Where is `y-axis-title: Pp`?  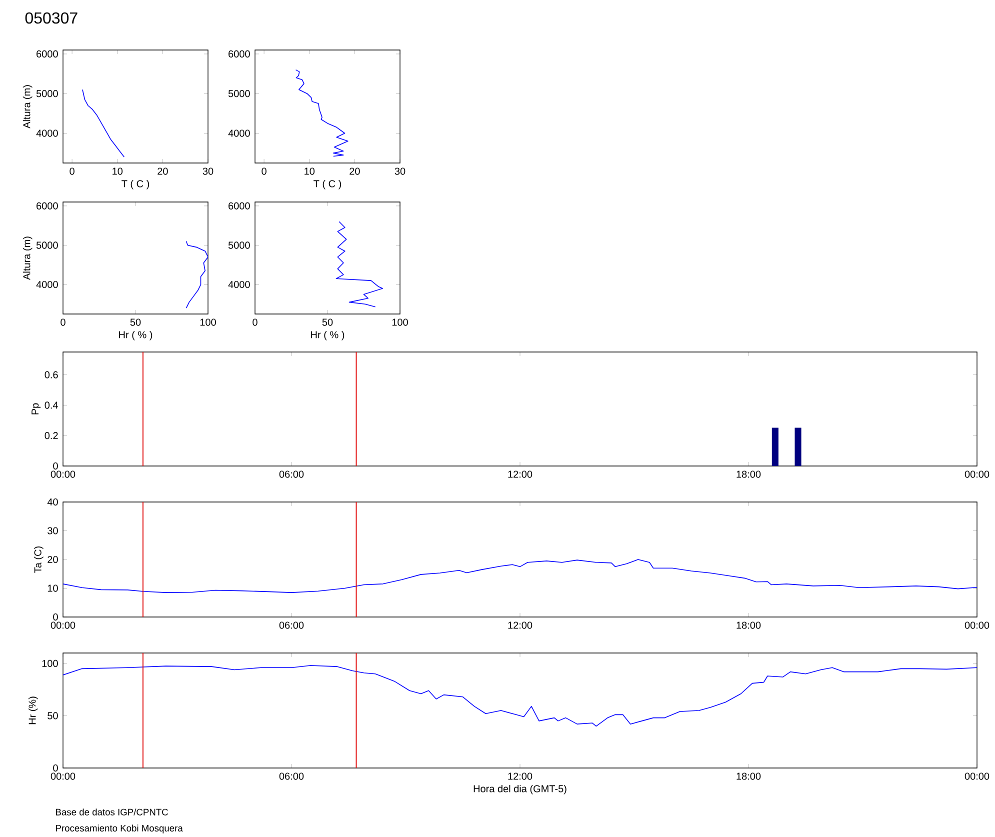
y-axis-title: Pp is located at coordinates (36, 408).